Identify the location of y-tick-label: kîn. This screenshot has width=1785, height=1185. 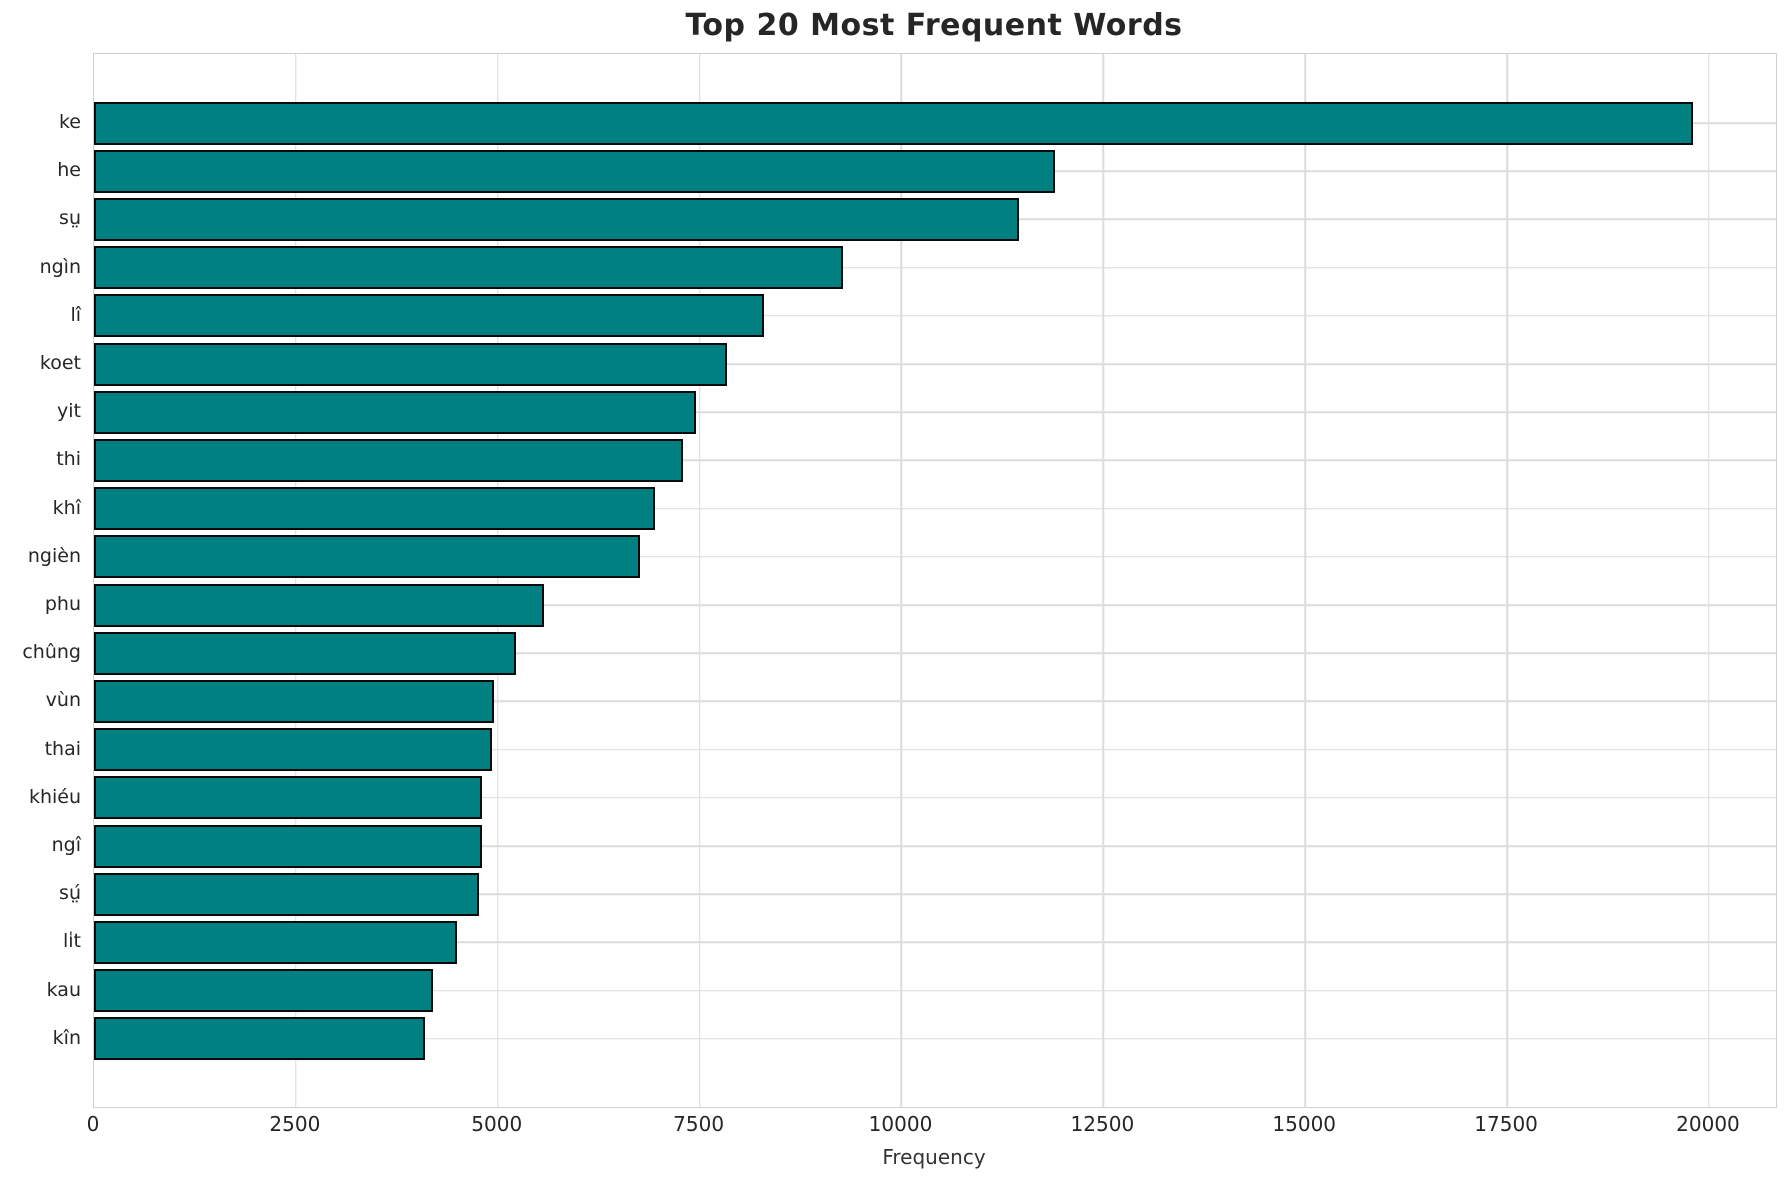
(66, 1037).